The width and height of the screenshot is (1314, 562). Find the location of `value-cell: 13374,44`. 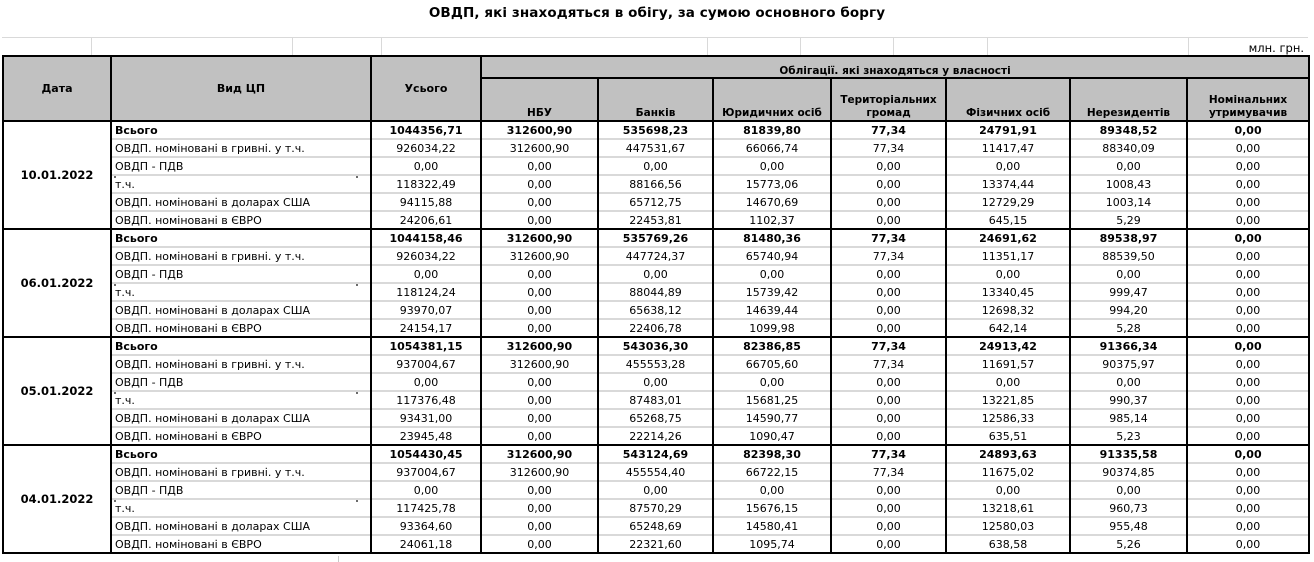

value-cell: 13374,44 is located at coordinates (1008, 183).